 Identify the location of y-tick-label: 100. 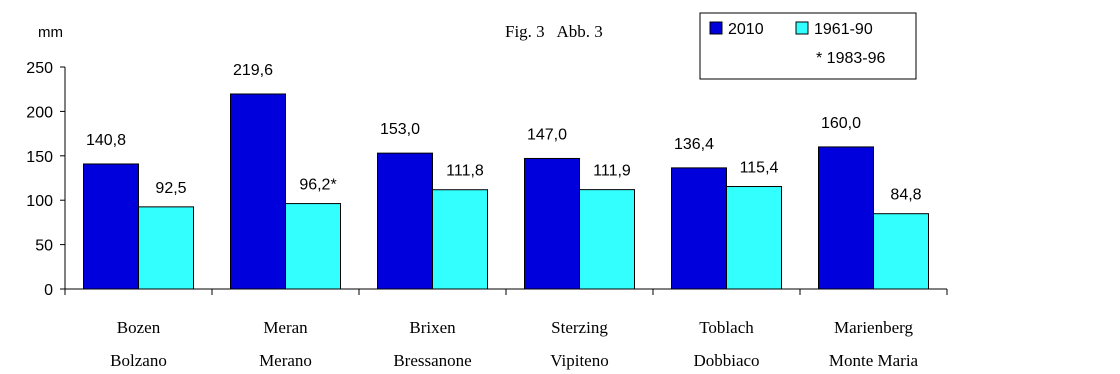
(39, 201).